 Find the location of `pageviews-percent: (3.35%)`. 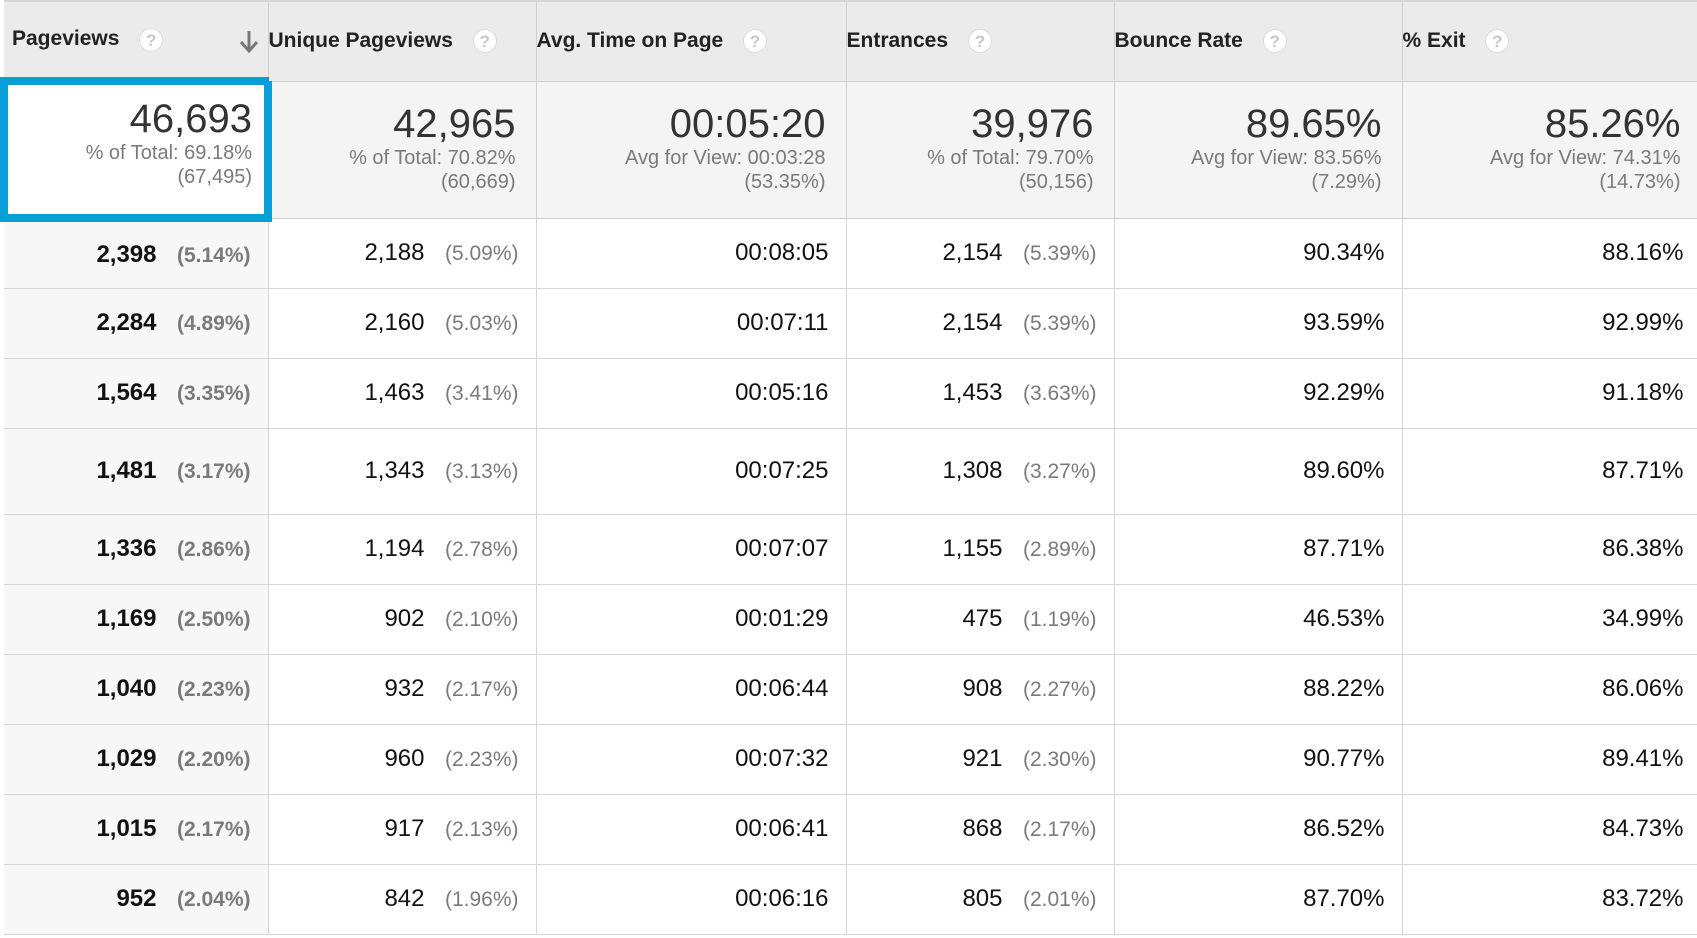

pageviews-percent: (3.35%) is located at coordinates (213, 393).